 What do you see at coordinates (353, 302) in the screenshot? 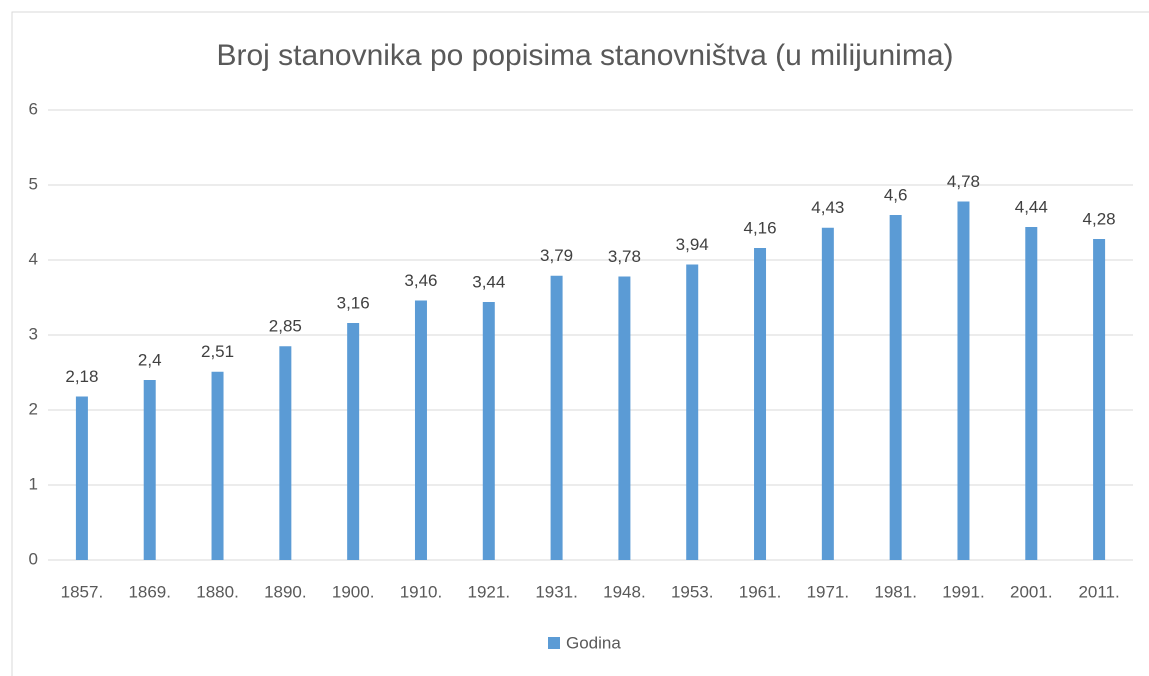
I see `data-label: 3,16` at bounding box center [353, 302].